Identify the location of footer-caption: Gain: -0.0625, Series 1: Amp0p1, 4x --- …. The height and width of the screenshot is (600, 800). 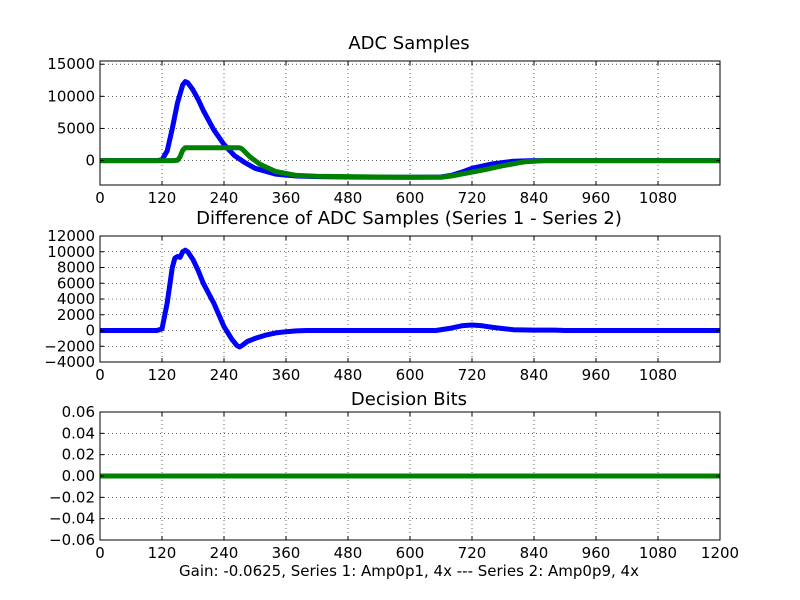
(409, 571).